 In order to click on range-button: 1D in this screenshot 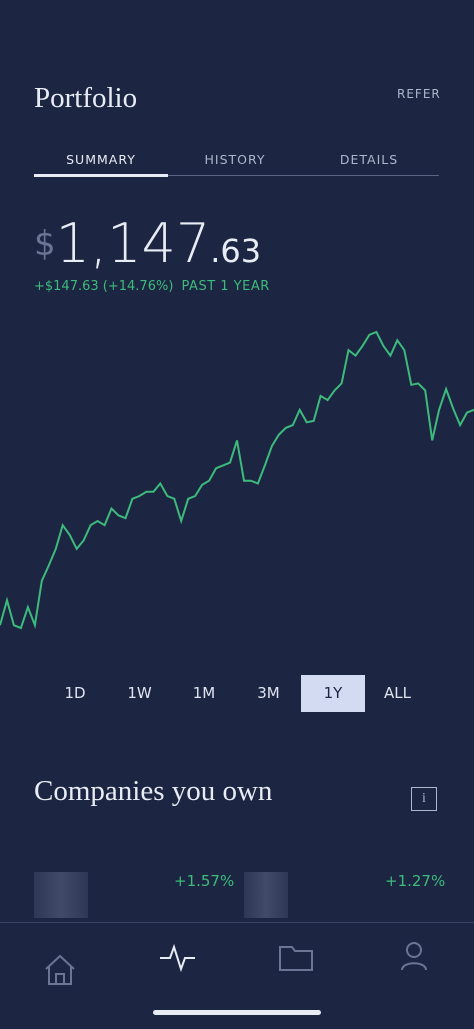, I will do `click(75, 693)`.